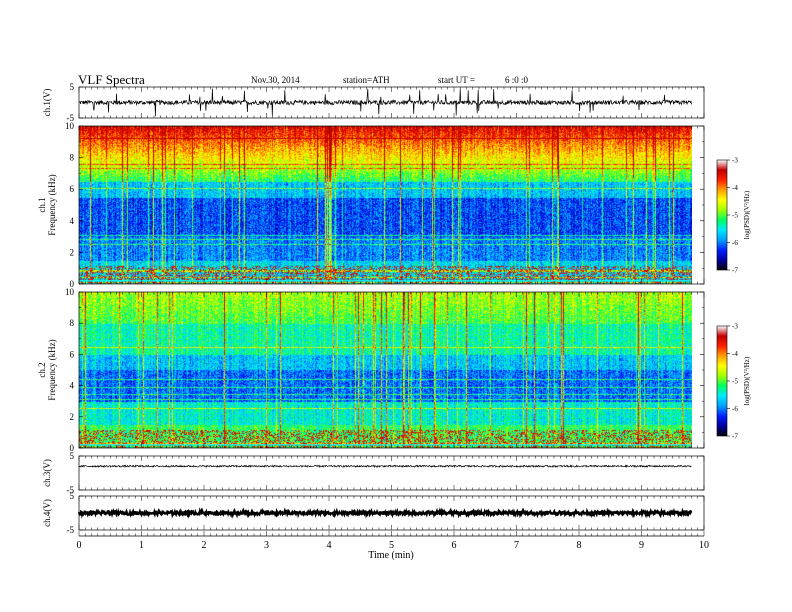 This screenshot has height=612, width=792. Describe the element at coordinates (390, 555) in the screenshot. I see `x-axis-label: Time (min)` at that location.